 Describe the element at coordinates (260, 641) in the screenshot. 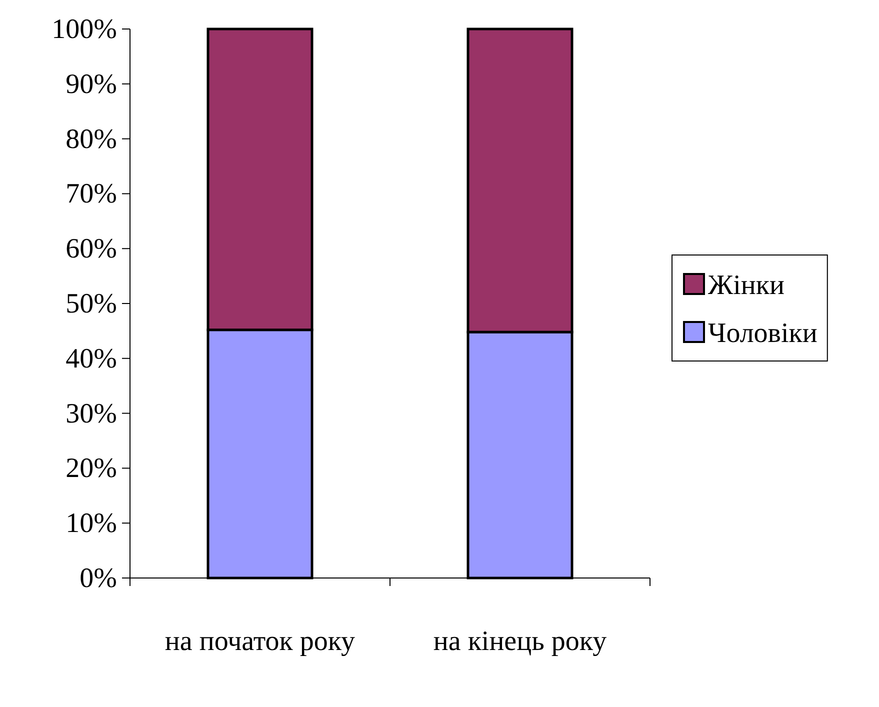

I see `x-tick-label: на початок року` at that location.